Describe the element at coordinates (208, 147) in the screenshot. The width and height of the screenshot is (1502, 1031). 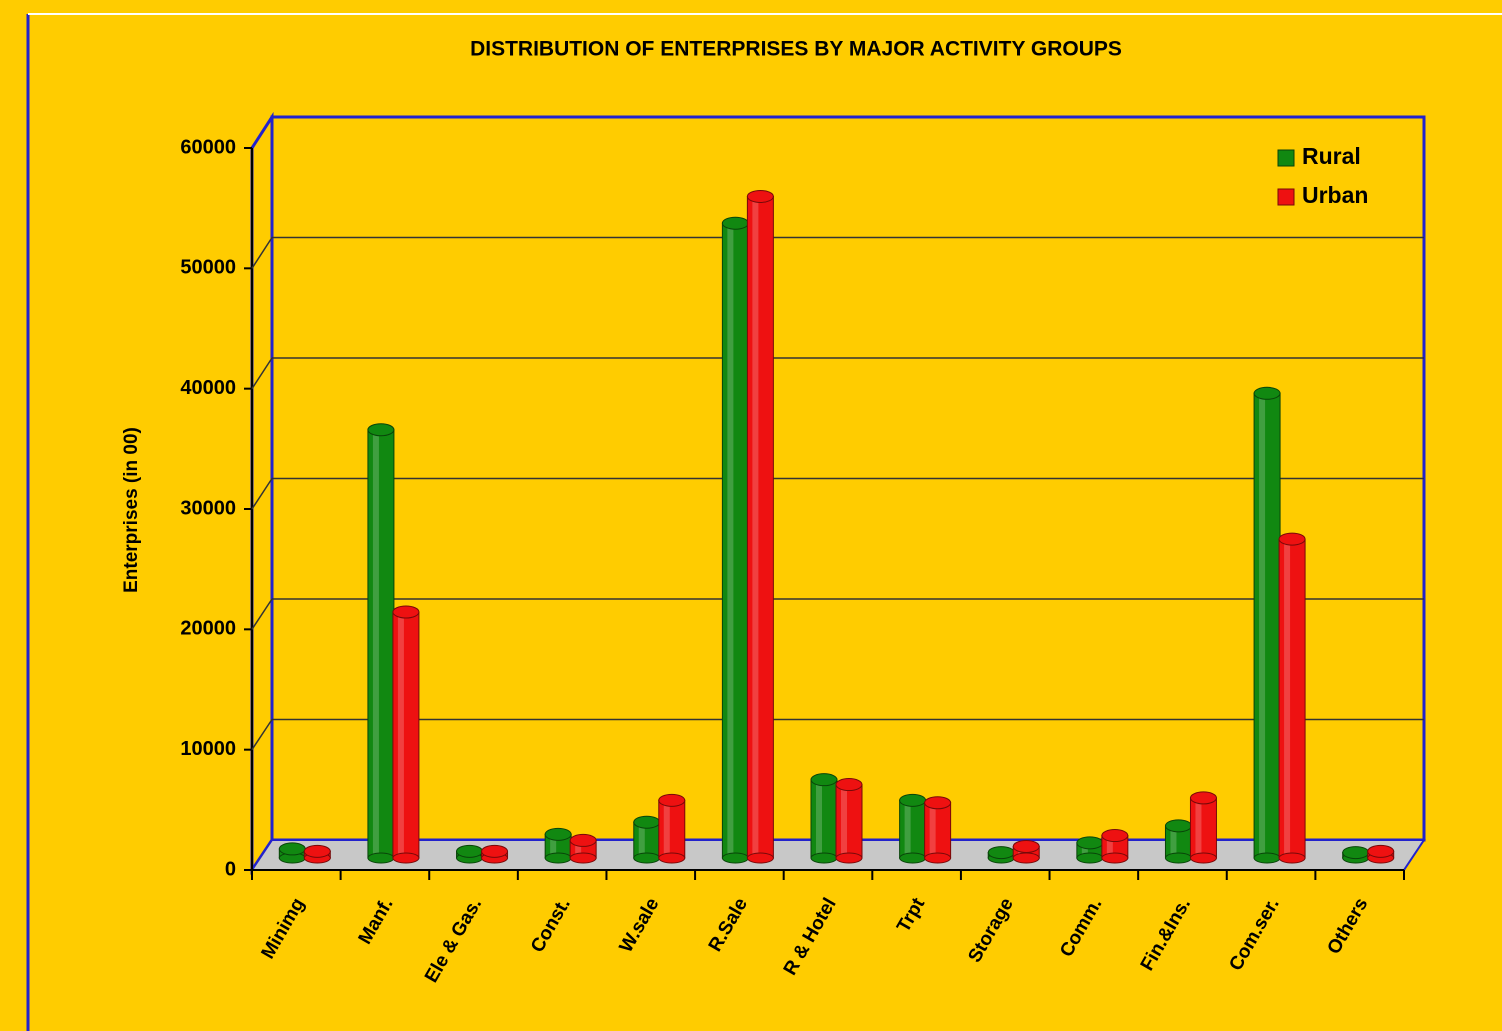
I see `y-tick-label: 60000` at that location.